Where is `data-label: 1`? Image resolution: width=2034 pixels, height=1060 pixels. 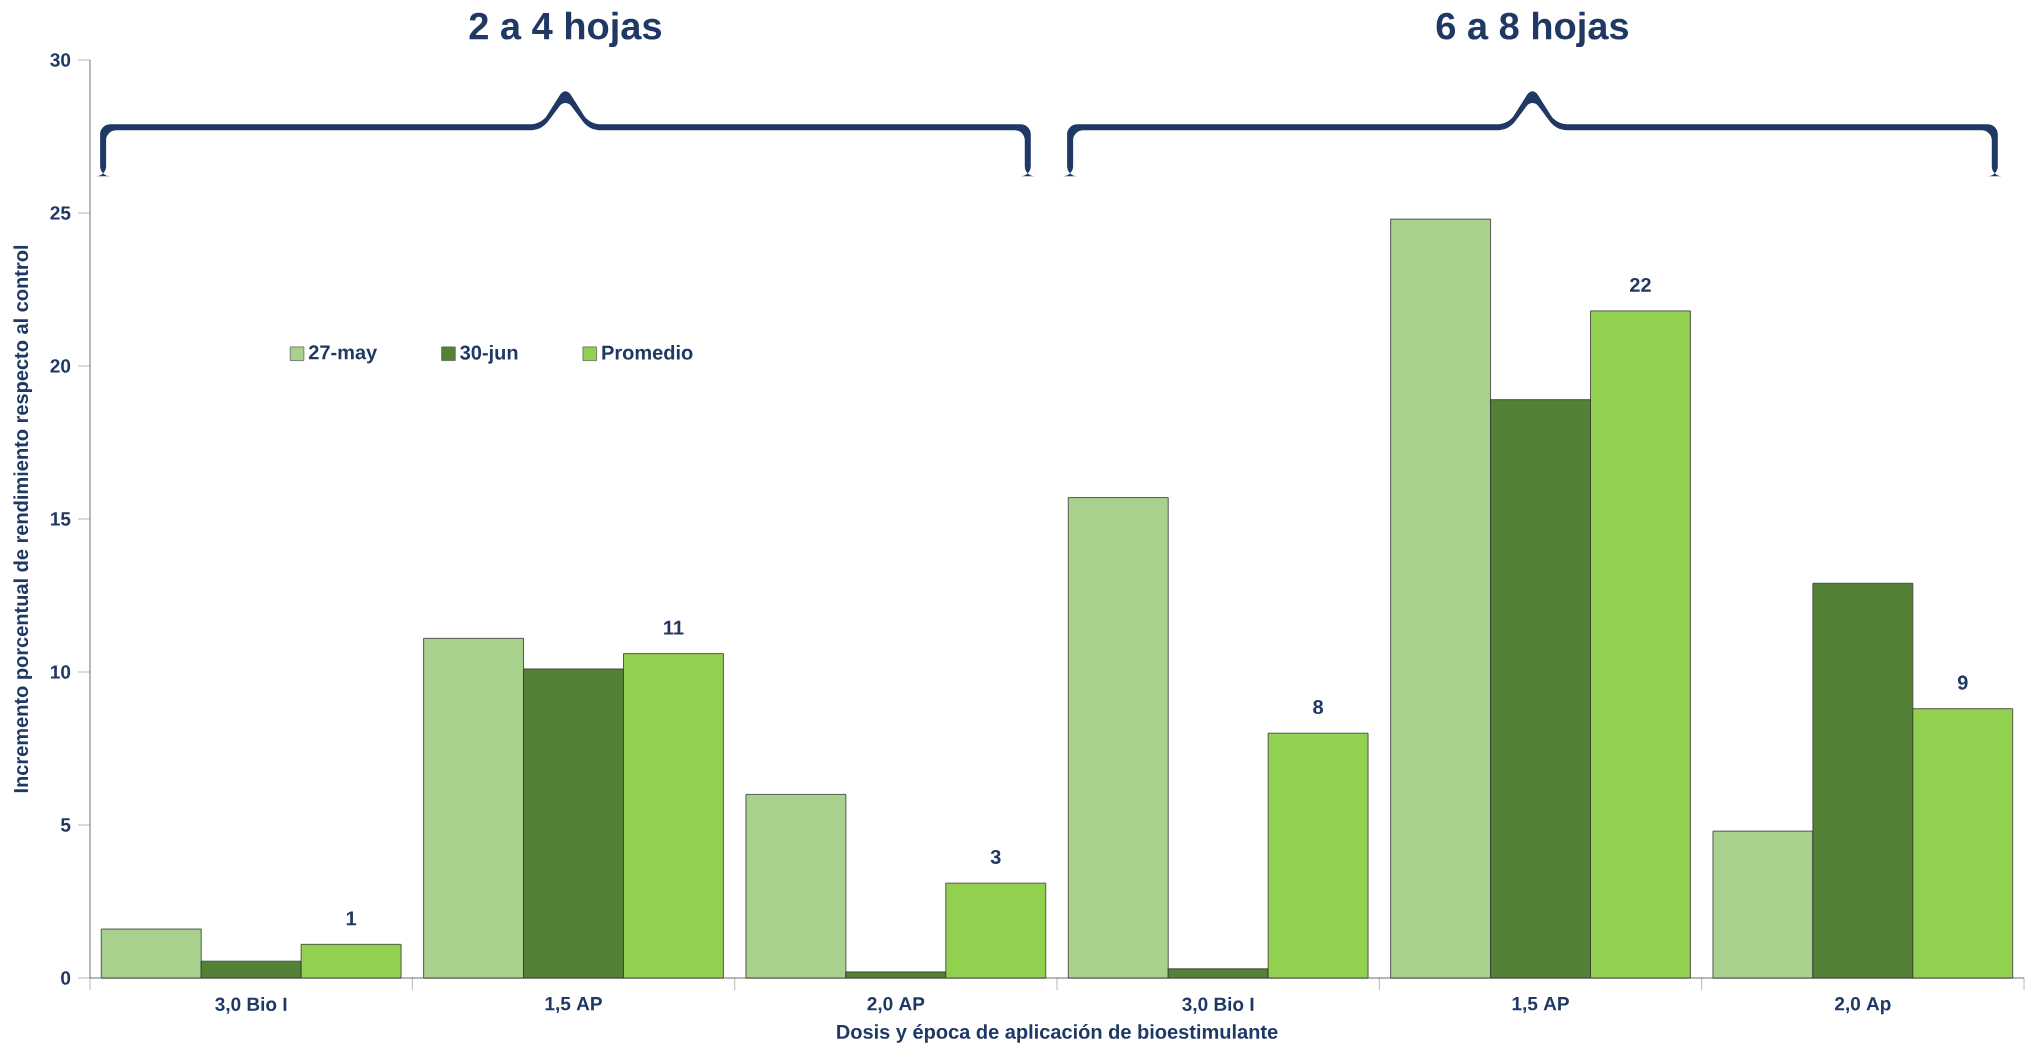 data-label: 1 is located at coordinates (351, 918).